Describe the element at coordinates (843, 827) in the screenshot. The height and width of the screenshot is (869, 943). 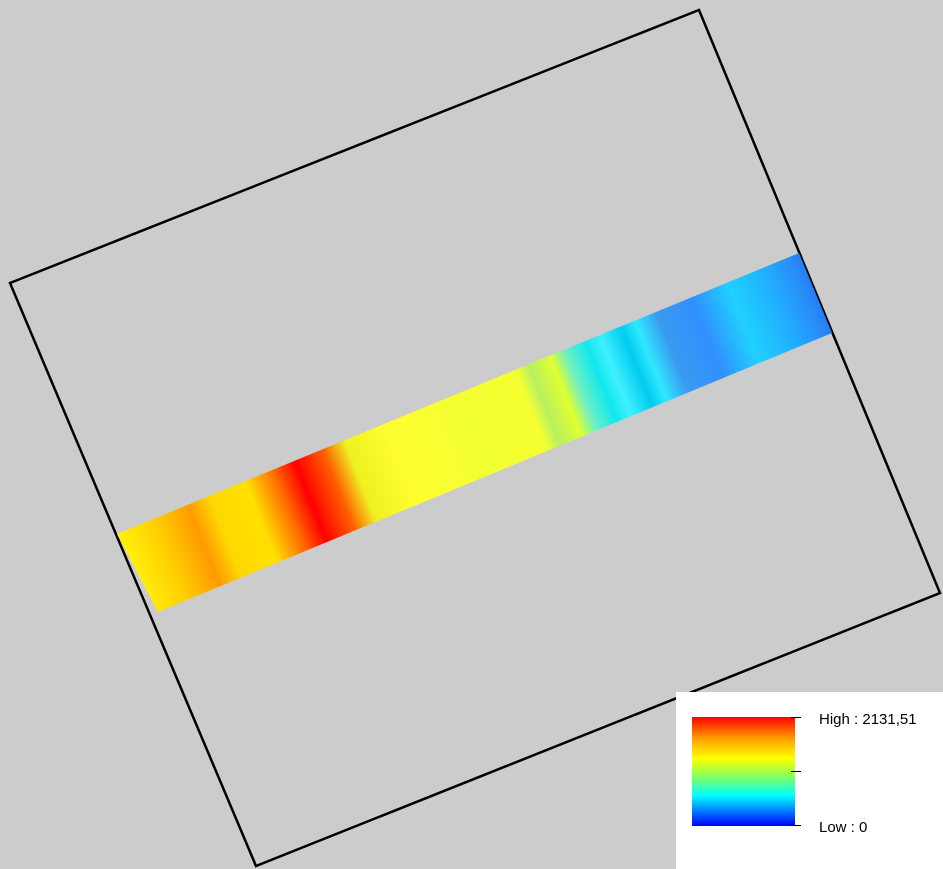
I see `legend-low-label: Low : 0` at that location.